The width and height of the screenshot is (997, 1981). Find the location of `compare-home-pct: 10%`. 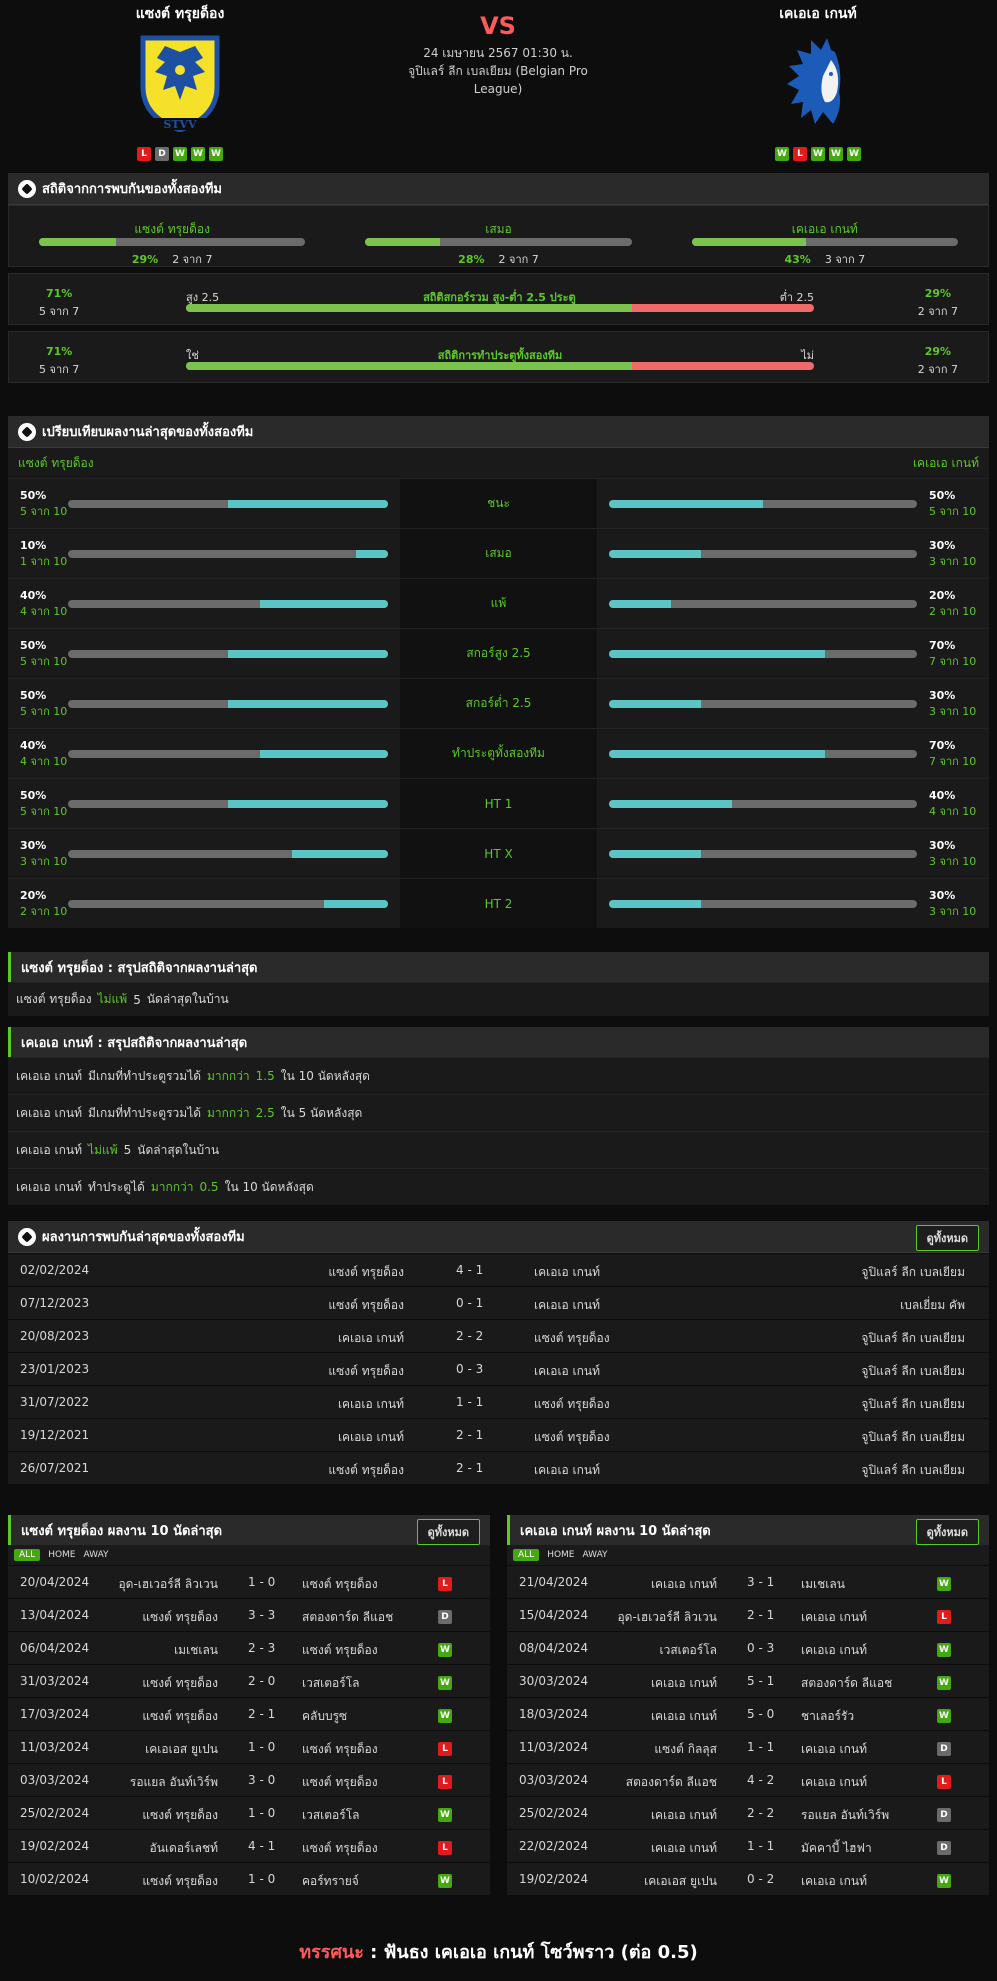

compare-home-pct: 10% is located at coordinates (33, 545).